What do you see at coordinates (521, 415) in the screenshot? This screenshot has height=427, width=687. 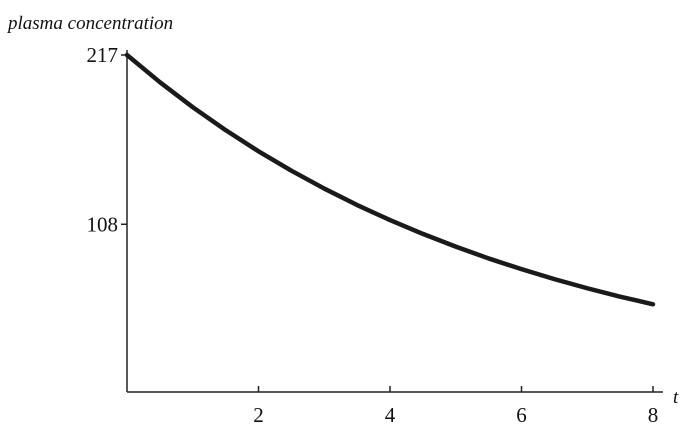 I see `x-tick-label-6: 6` at bounding box center [521, 415].